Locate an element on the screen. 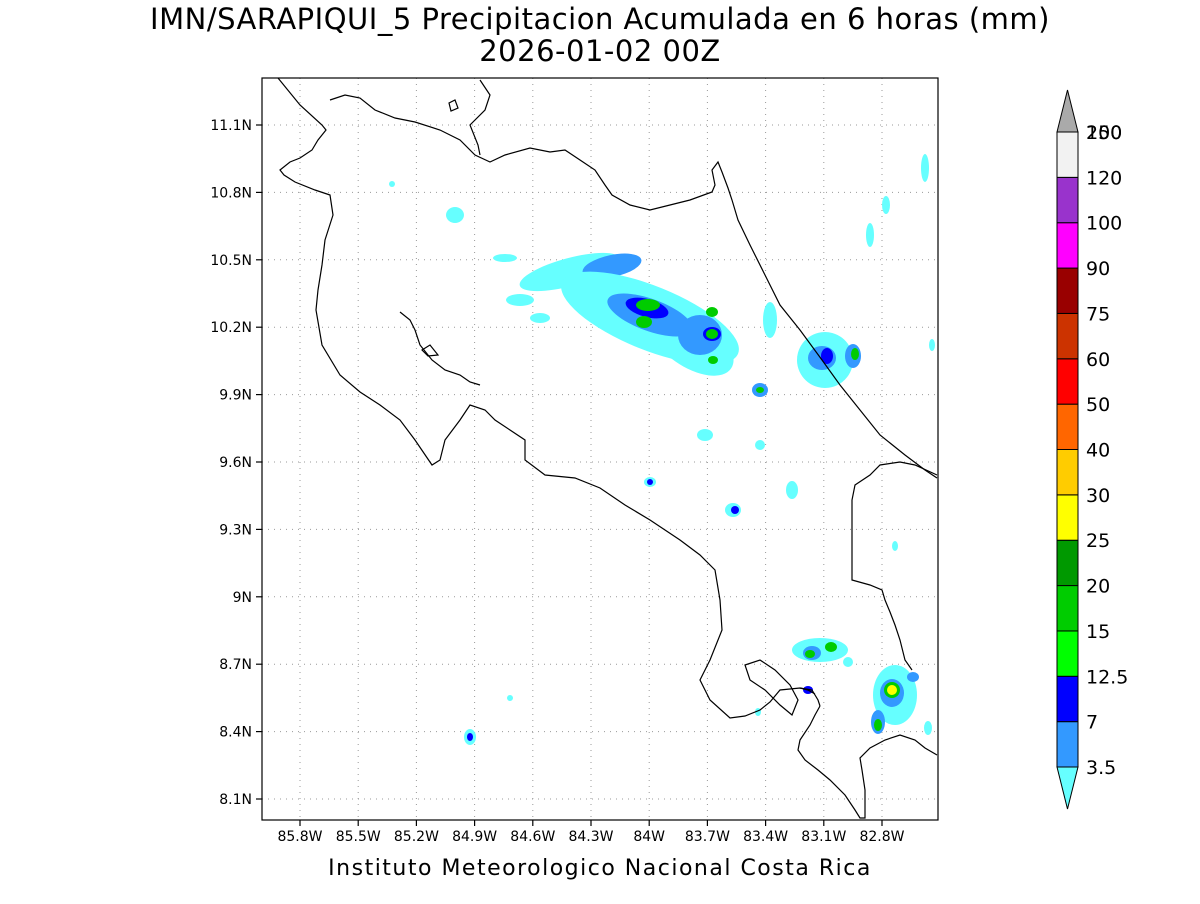 This screenshot has width=1200, height=904. colorbar-label: 20 is located at coordinates (1098, 587).